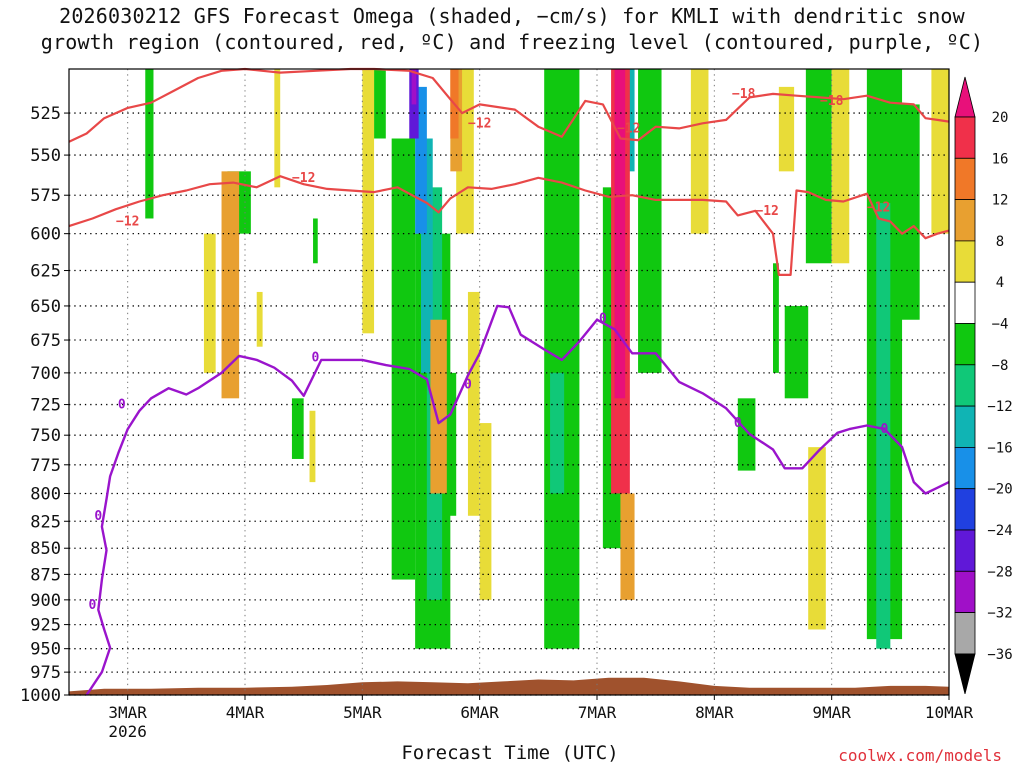 The height and width of the screenshot is (768, 1024). Describe the element at coordinates (362, 712) in the screenshot. I see `x-tick-label-5MAR: 5MAR` at that location.